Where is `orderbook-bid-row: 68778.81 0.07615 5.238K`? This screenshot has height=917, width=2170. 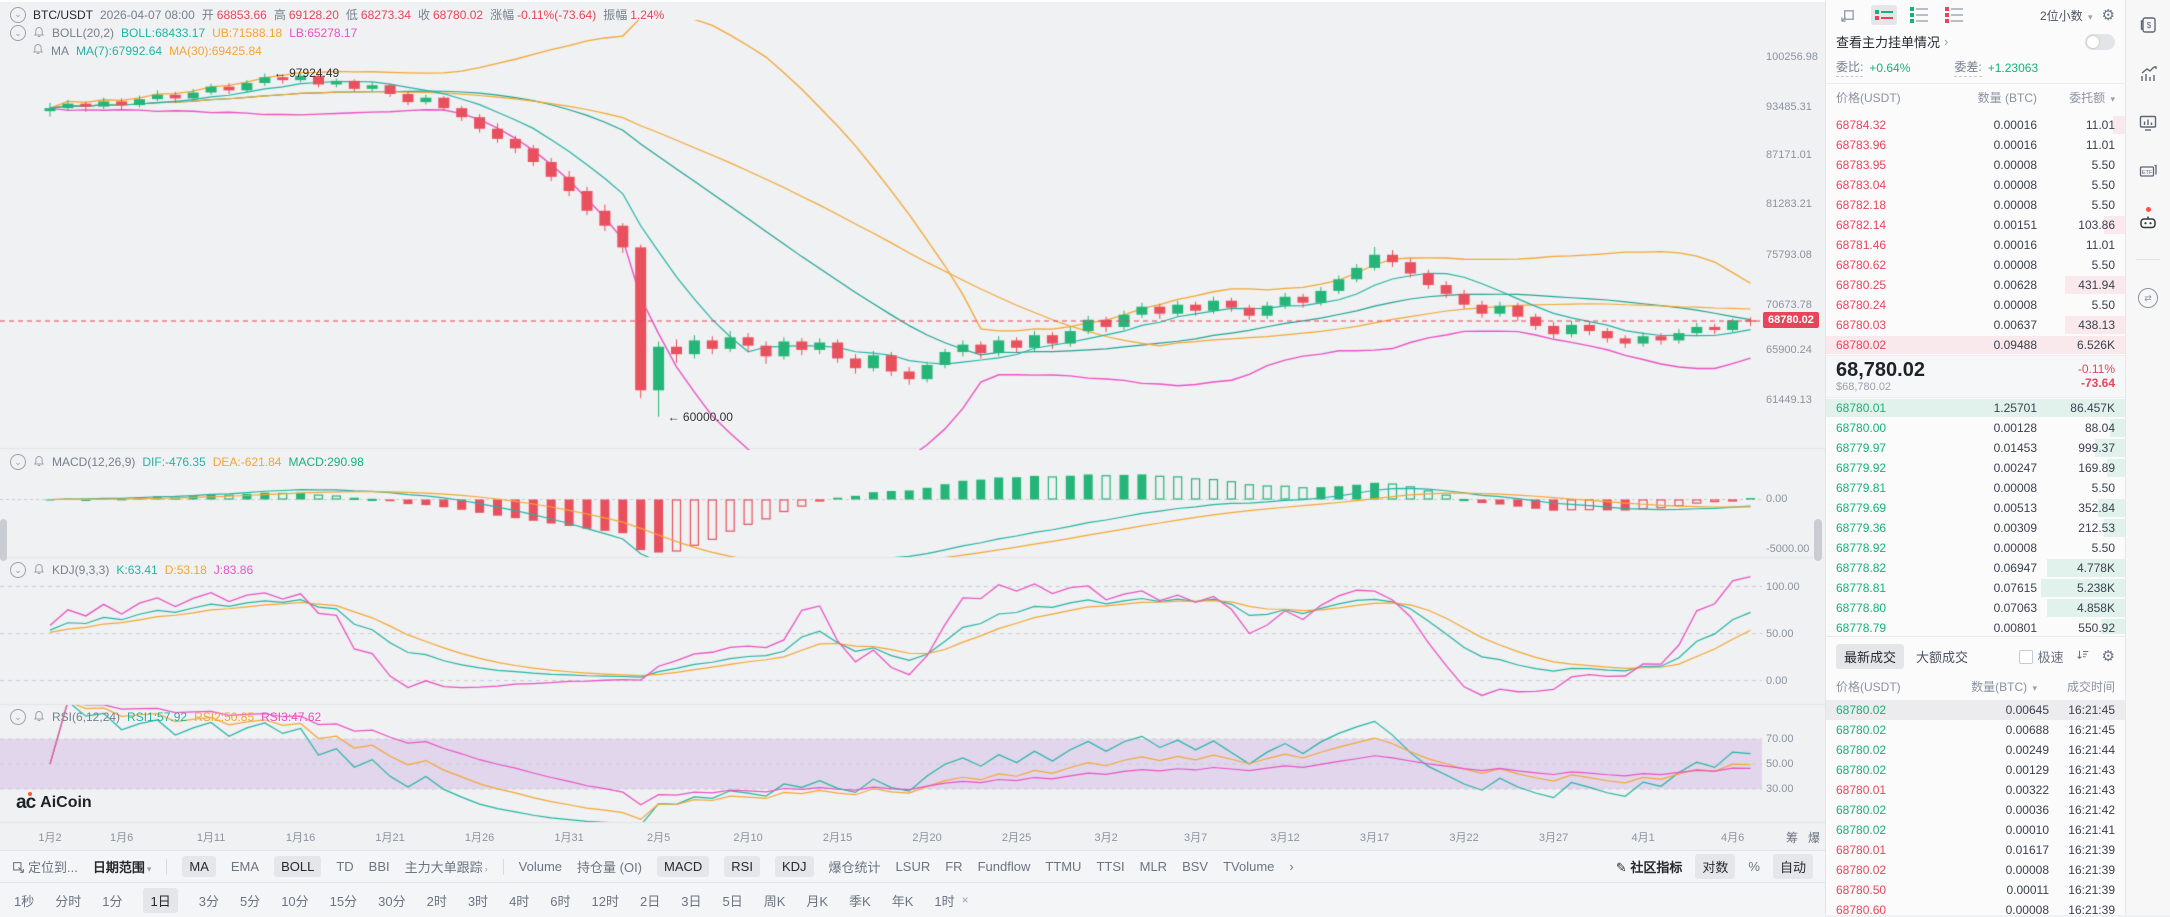 orderbook-bid-row: 68778.81 0.07615 5.238K is located at coordinates (1975, 588).